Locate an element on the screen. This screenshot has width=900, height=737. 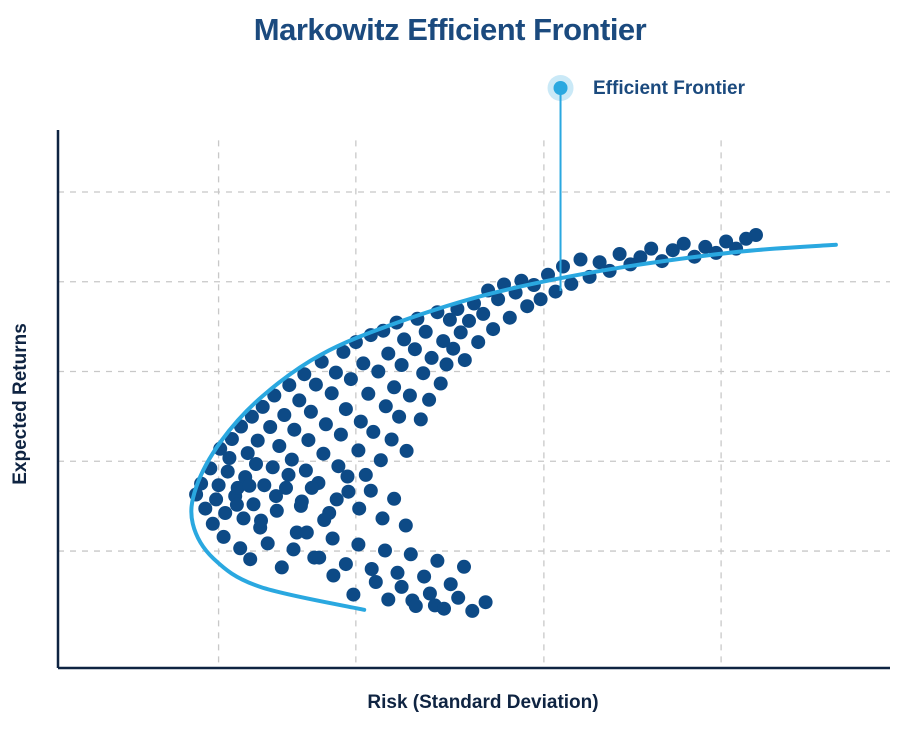
x-axis-label: Risk (Standard Deviation) is located at coordinates (483, 702).